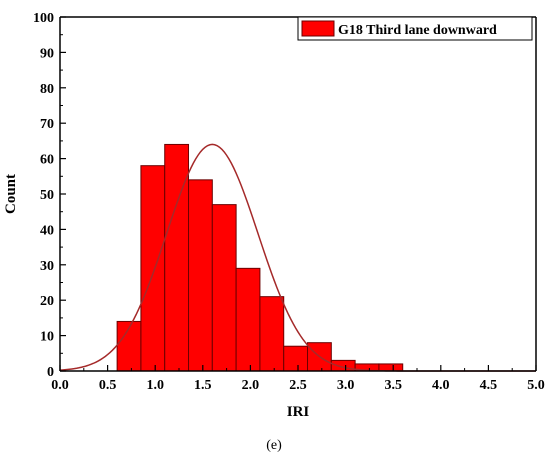 This screenshot has width=550, height=463. I want to click on x-tick-label: 2.5, so click(298, 385).